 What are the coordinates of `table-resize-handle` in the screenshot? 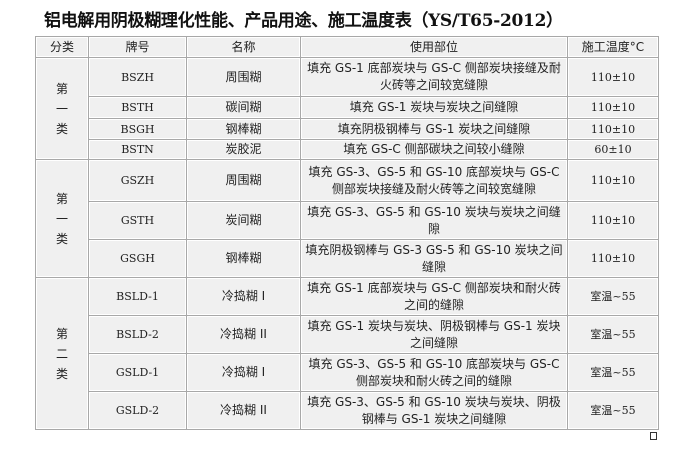 It's located at (653, 436).